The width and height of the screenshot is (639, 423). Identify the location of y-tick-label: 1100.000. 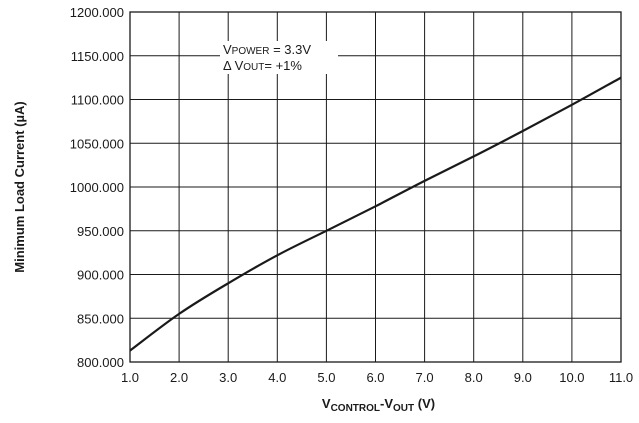
(97, 100).